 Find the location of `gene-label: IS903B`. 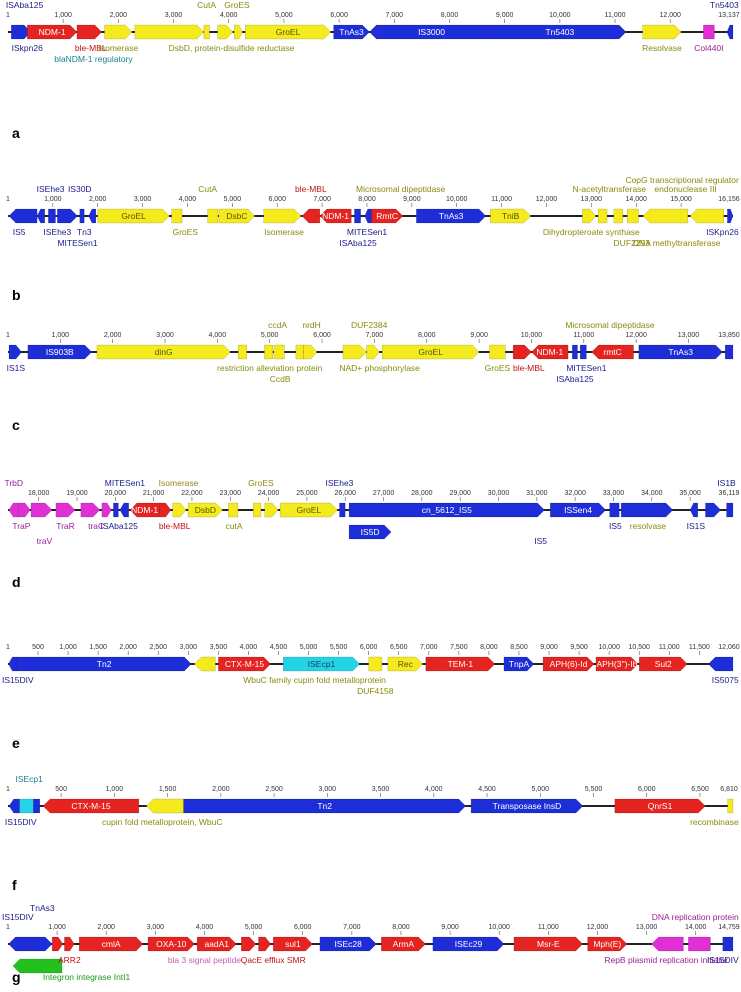

gene-label: IS903B is located at coordinates (60, 352).